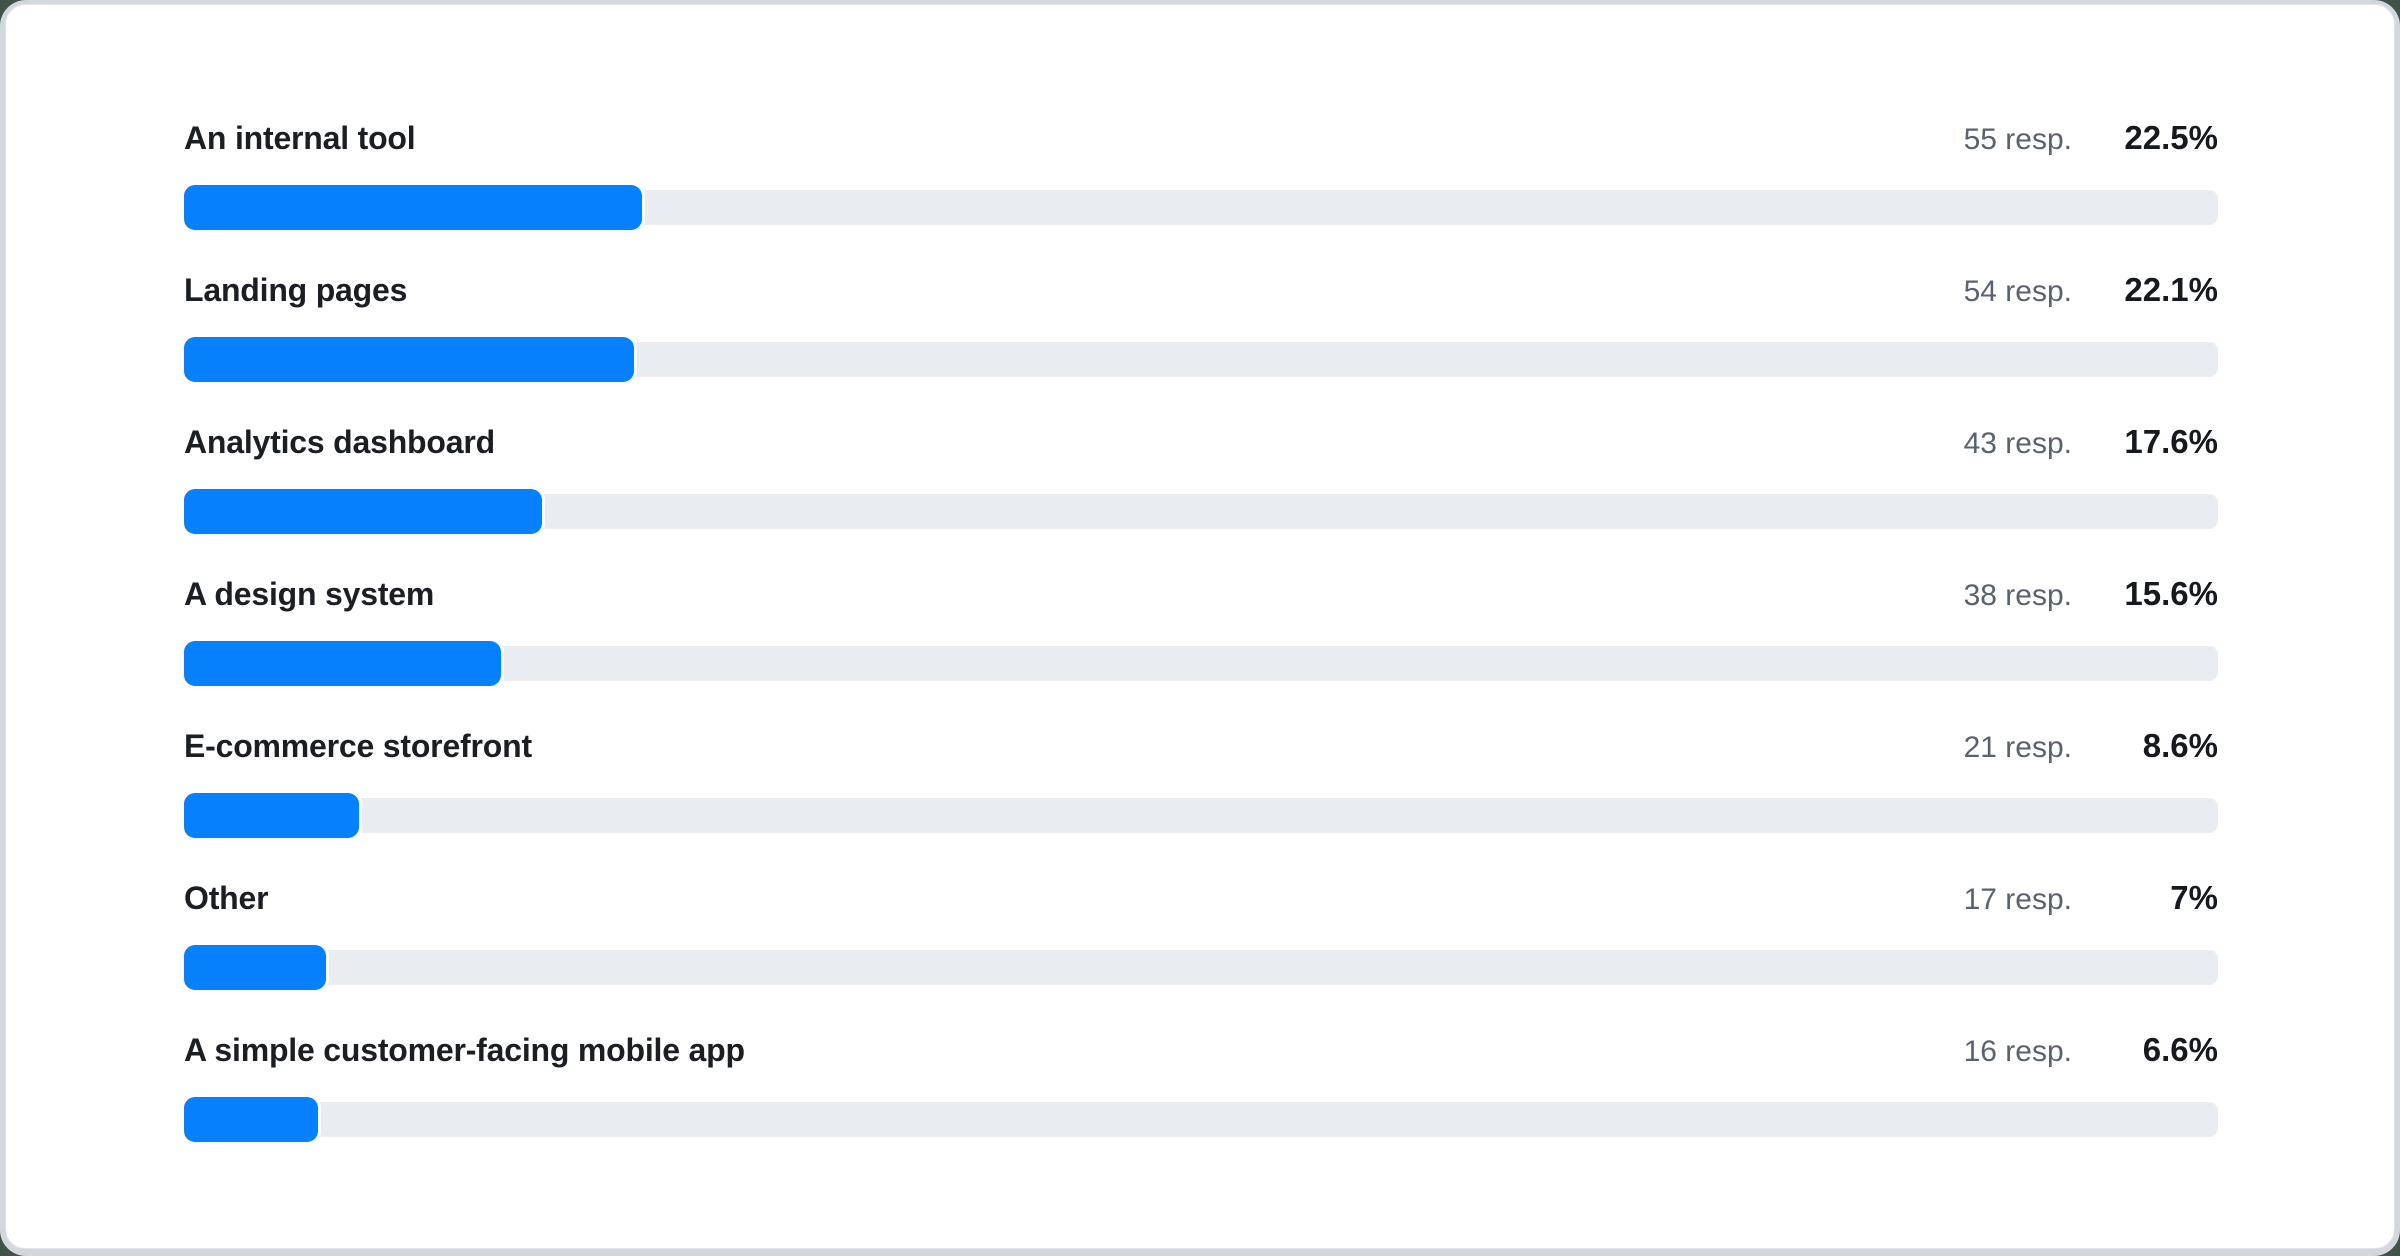 The width and height of the screenshot is (2400, 1256). Describe the element at coordinates (2017, 443) in the screenshot. I see `response-count: 43 resp.` at that location.